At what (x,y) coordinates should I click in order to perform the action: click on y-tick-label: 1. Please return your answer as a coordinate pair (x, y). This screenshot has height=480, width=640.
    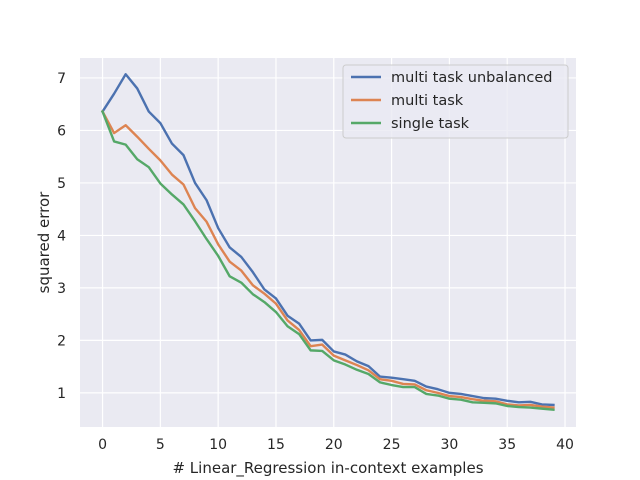
    Looking at the image, I should click on (61, 394).